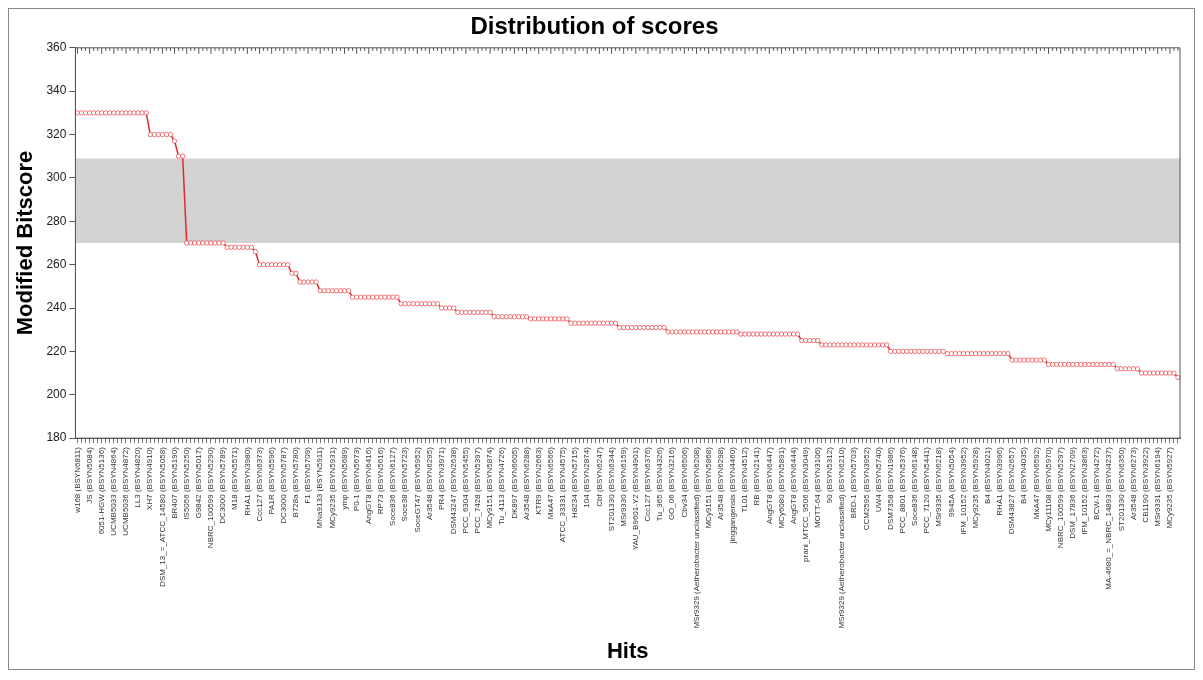 Image resolution: width=1203 pixels, height=680 pixels. What do you see at coordinates (56, 47) in the screenshot?
I see `y-tick-label: 360` at bounding box center [56, 47].